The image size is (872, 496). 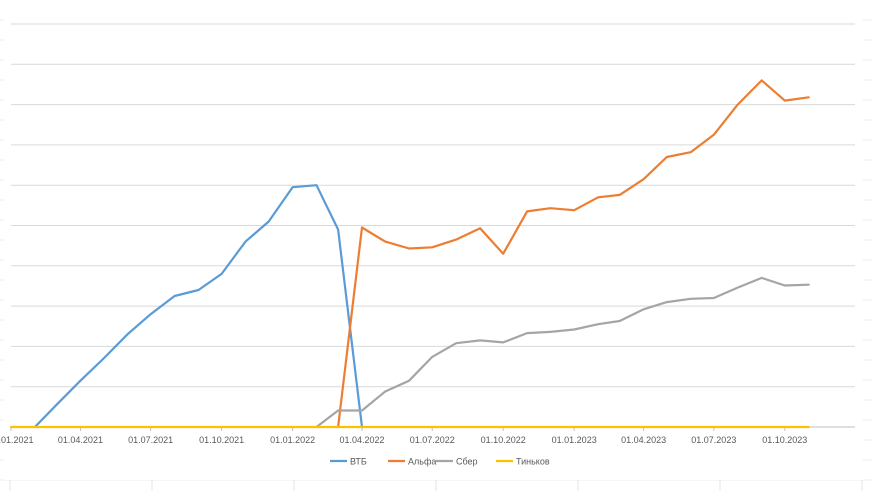 I want to click on x-tick-label: 01.01.2022, so click(x=292, y=440).